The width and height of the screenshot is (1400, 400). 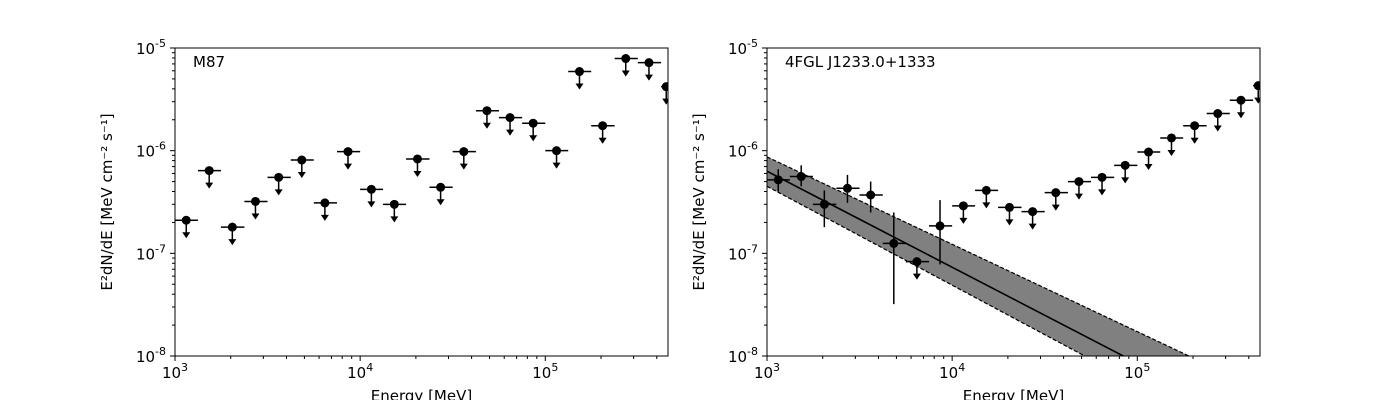 What do you see at coordinates (860, 62) in the screenshot?
I see `panel-annotation: 4FGL J1233.0+1333` at bounding box center [860, 62].